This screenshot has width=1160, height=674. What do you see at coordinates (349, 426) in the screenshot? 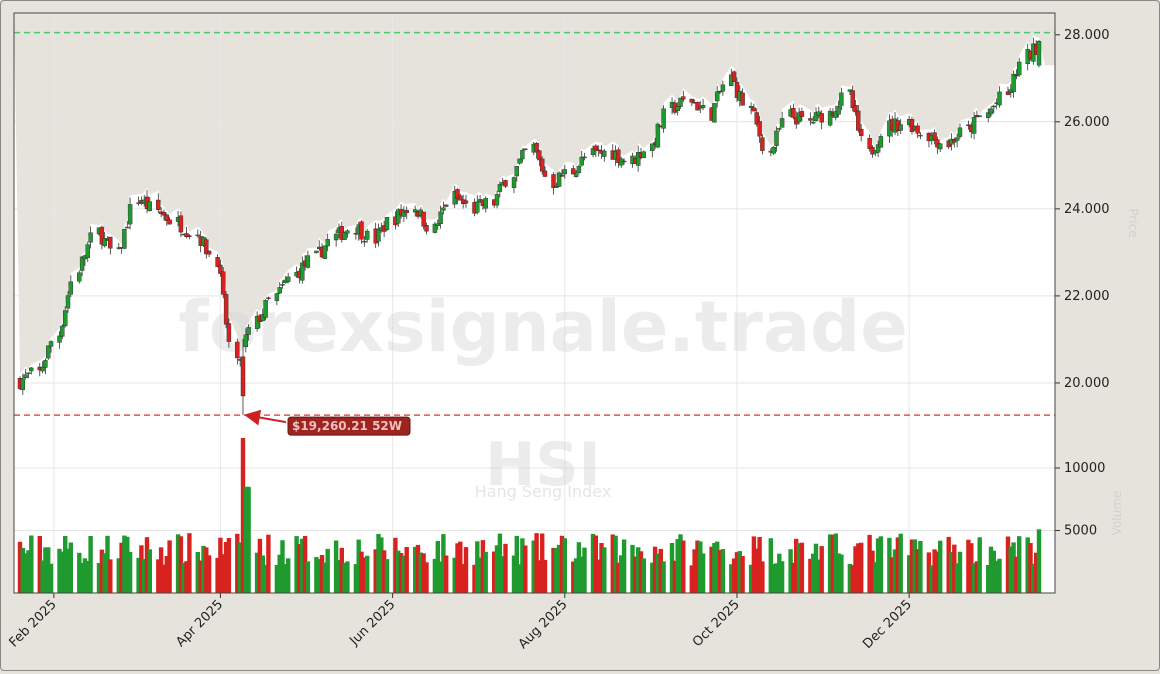
I see `low-annotation-box` at bounding box center [349, 426].